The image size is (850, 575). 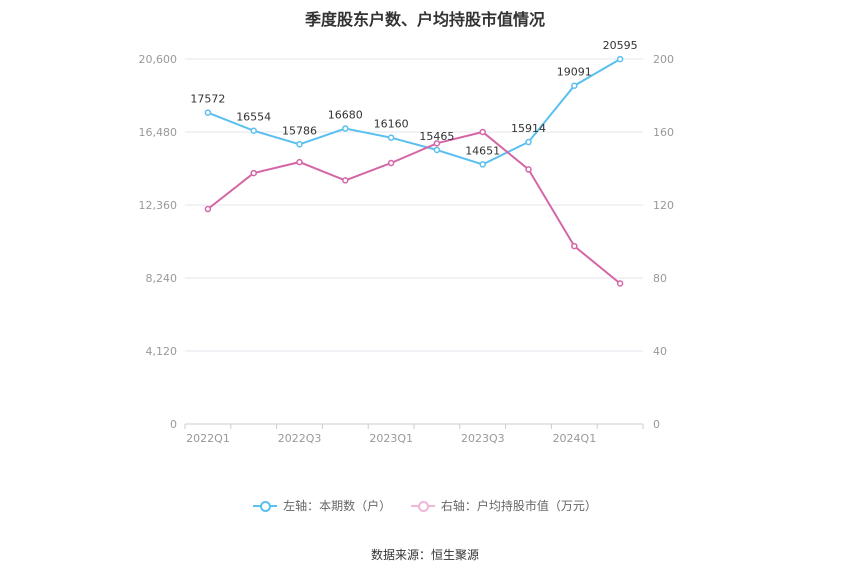 What do you see at coordinates (574, 72) in the screenshot?
I see `data-label: 19091` at bounding box center [574, 72].